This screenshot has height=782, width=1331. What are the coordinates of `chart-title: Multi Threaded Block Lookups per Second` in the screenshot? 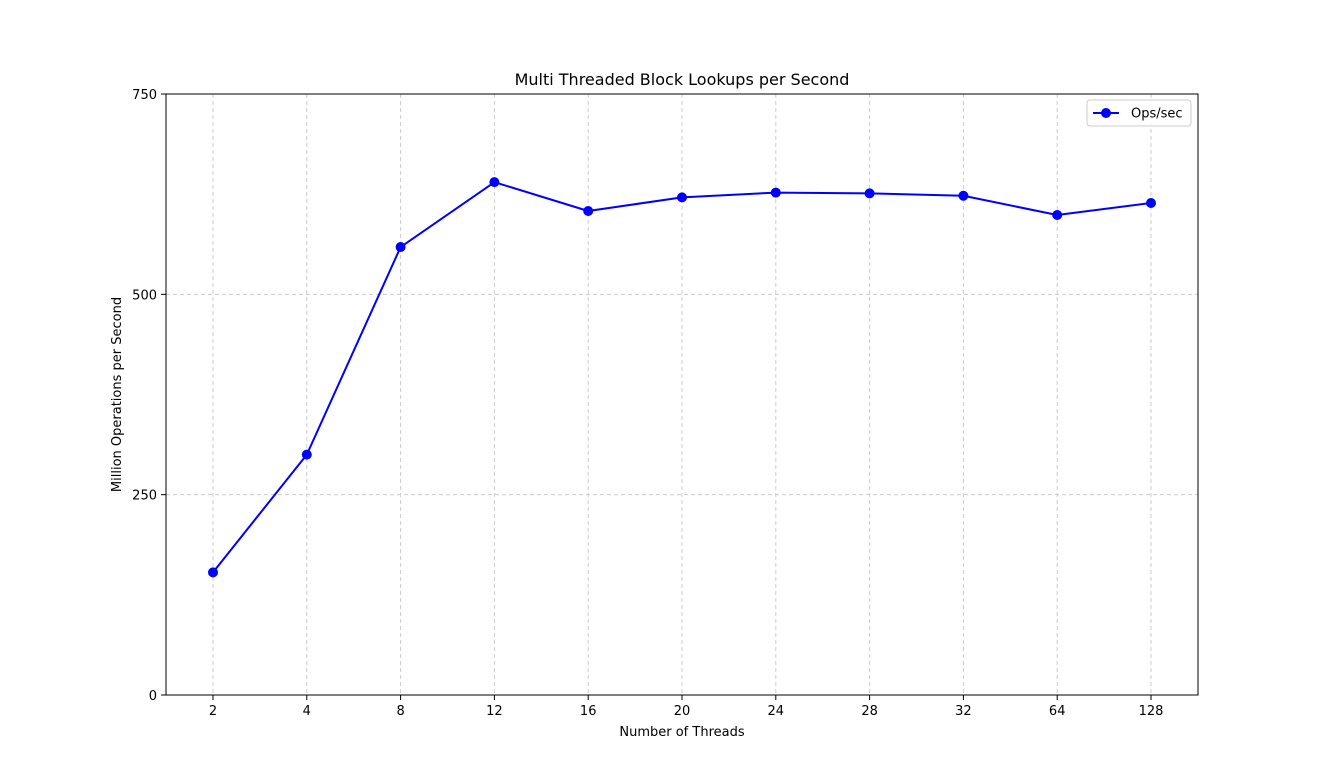 It's located at (682, 79).